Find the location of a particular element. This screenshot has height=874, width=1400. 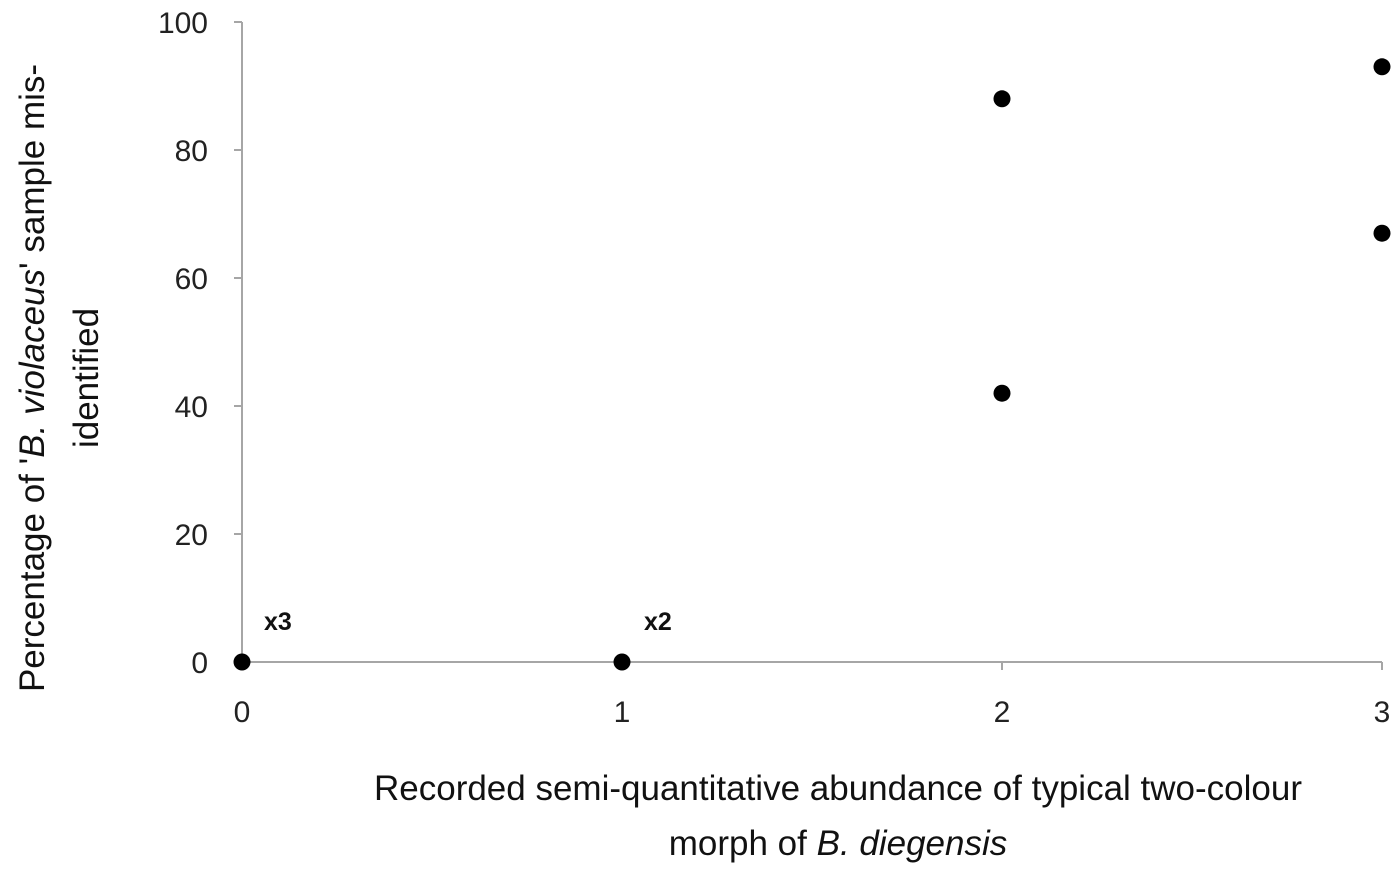

y-axis-ticks: 0 20 40 60 80 100 is located at coordinates (200, 343).